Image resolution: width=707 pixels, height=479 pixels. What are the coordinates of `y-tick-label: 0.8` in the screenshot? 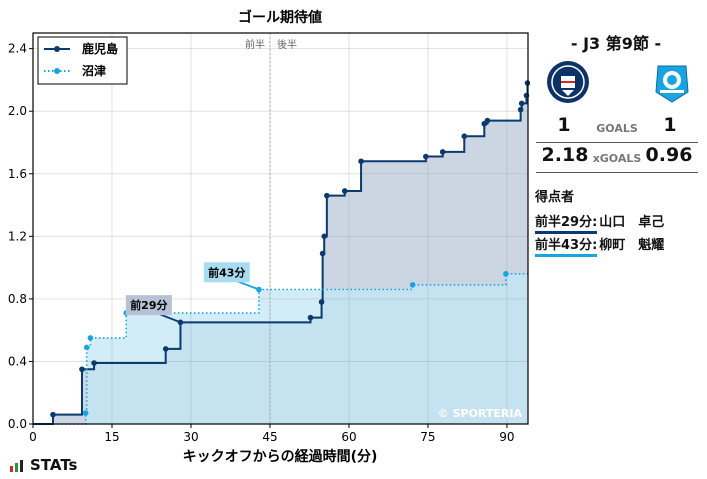 It's located at (17, 299).